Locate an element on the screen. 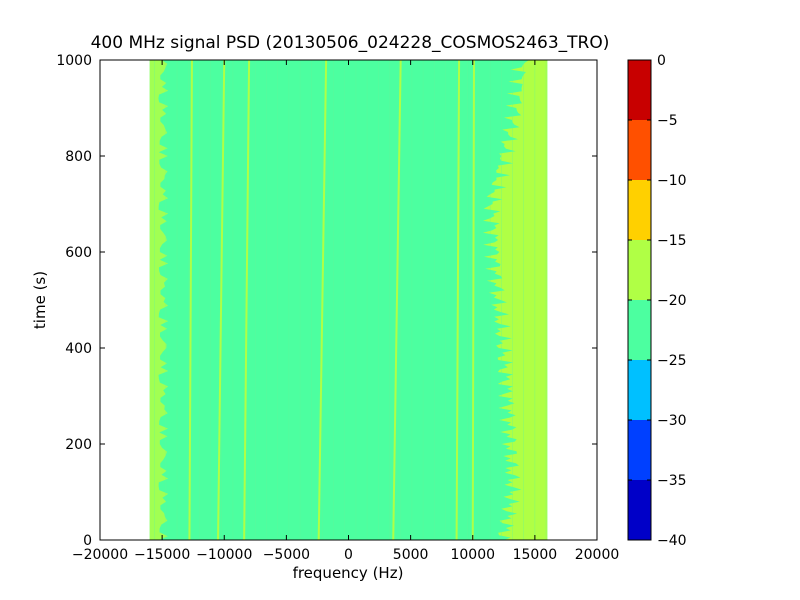  x-tick-label: −10000 is located at coordinates (224, 555).